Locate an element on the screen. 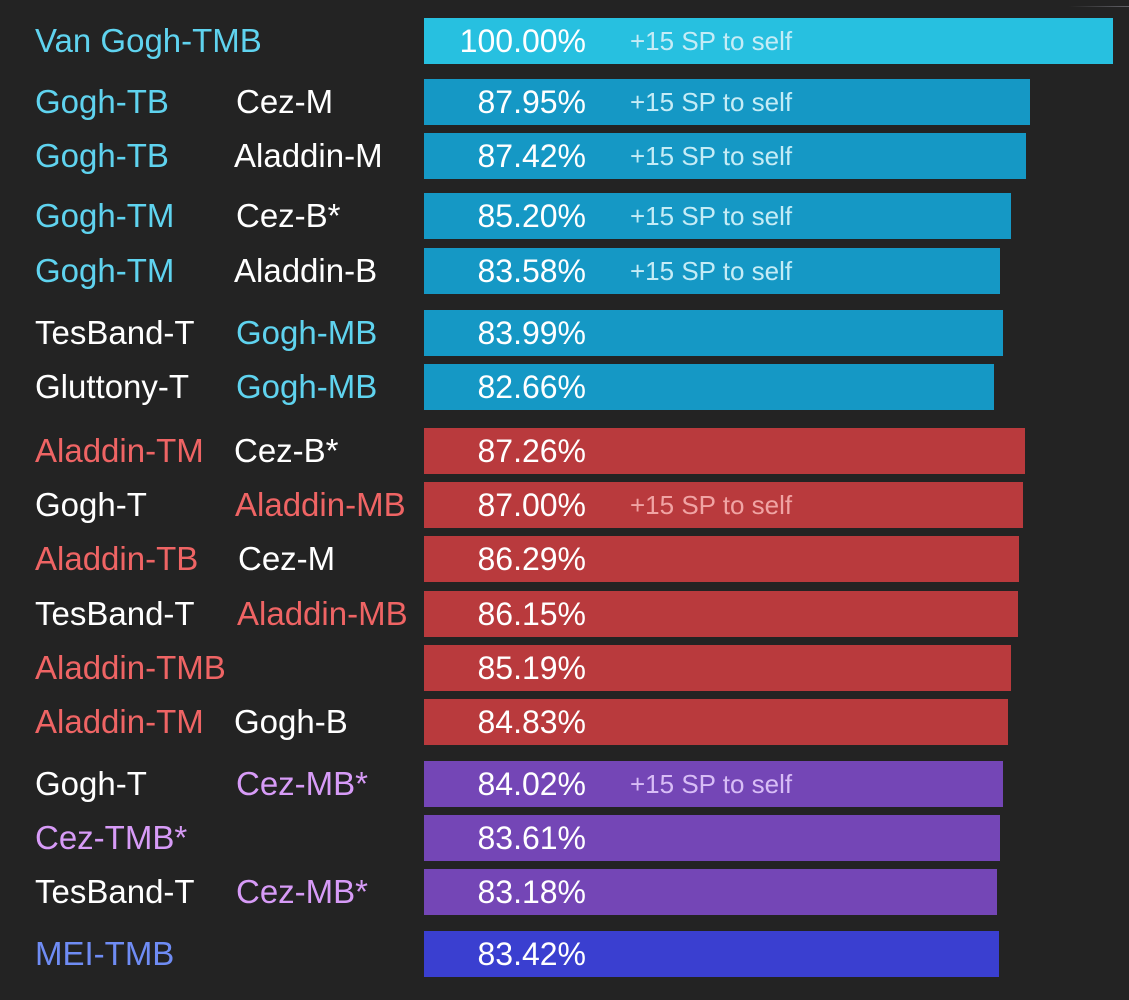  chart-row: Gogh-TB Aladdin-M 87.42% +15 SP to self is located at coordinates (564, 156).